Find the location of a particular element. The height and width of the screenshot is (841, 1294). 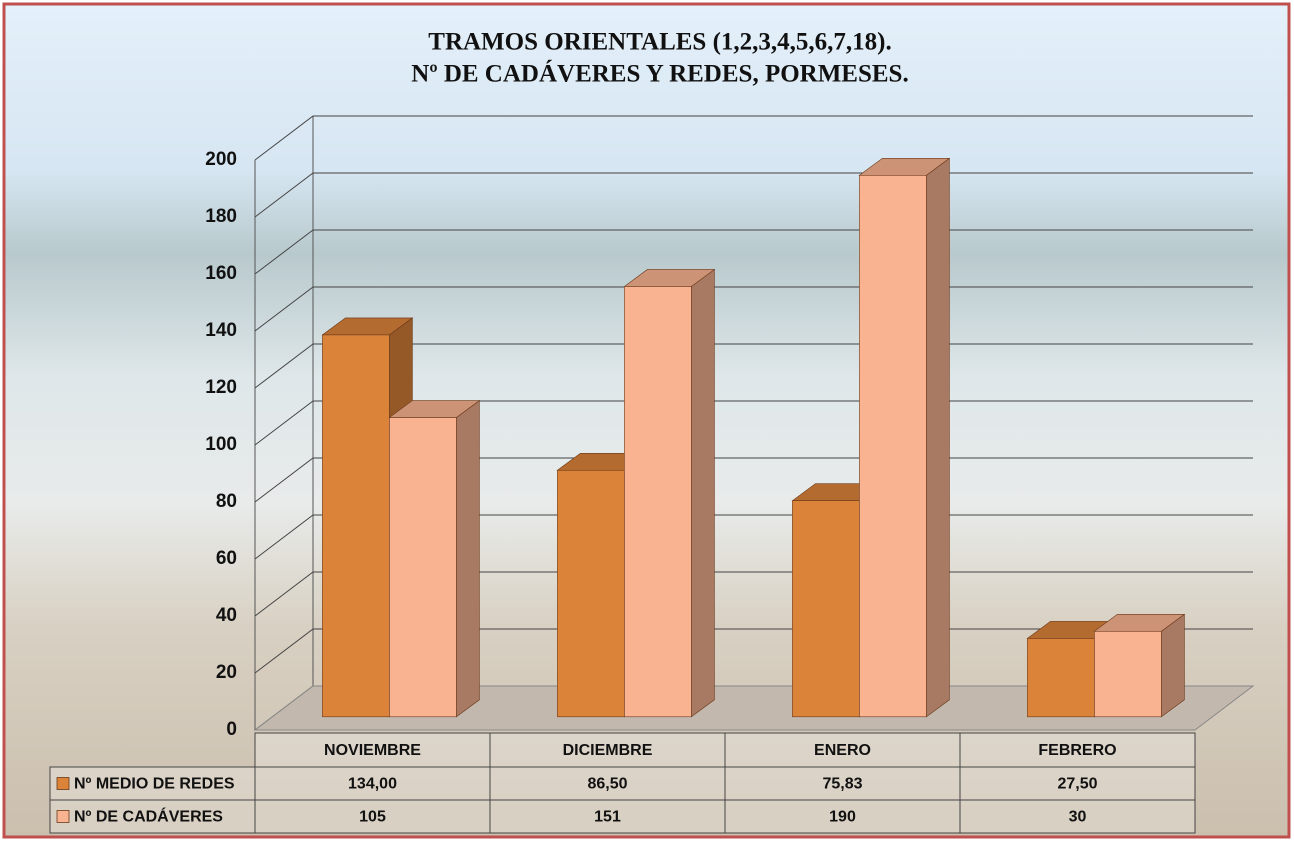

y-tick-label: 100 is located at coordinates (221, 444).